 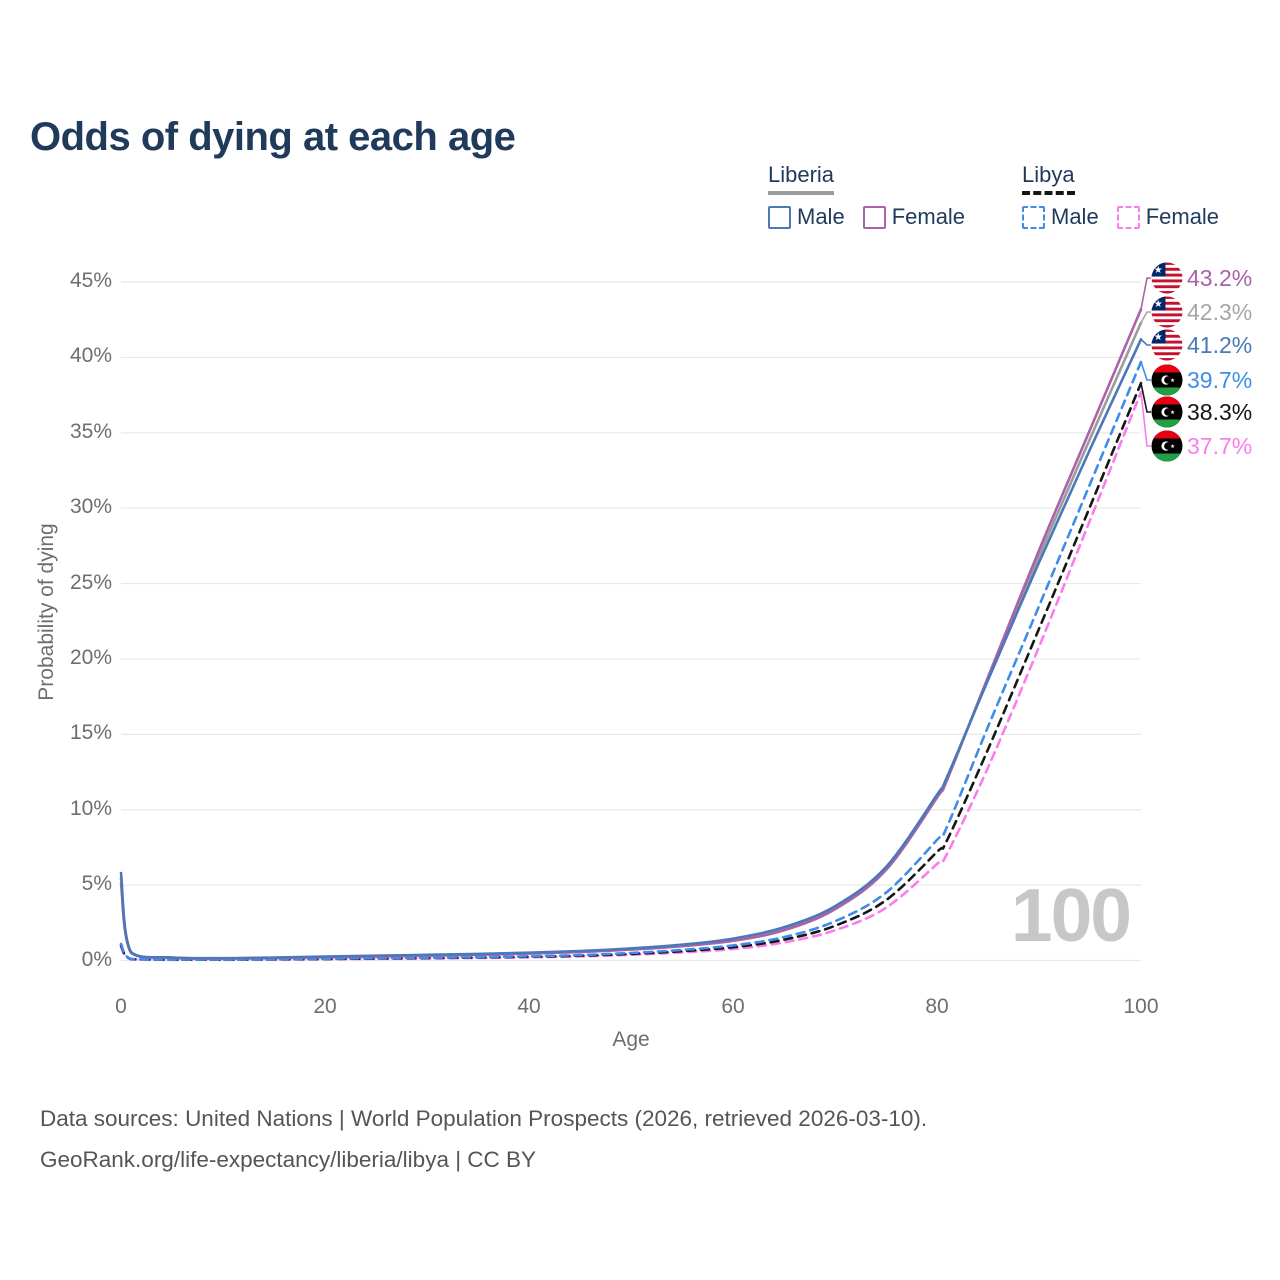 What do you see at coordinates (1071, 915) in the screenshot?
I see `hover-age-indicator: 100` at bounding box center [1071, 915].